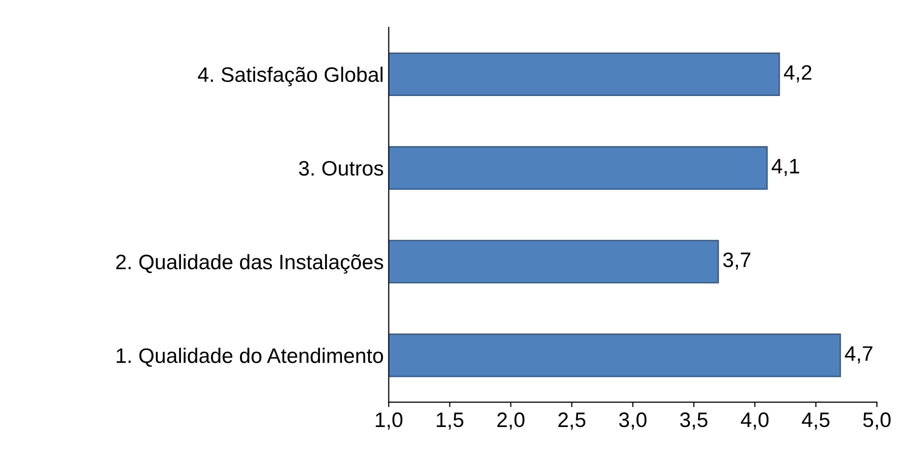  Describe the element at coordinates (632, 421) in the screenshot. I see `x-tick-label: 3,0` at that location.